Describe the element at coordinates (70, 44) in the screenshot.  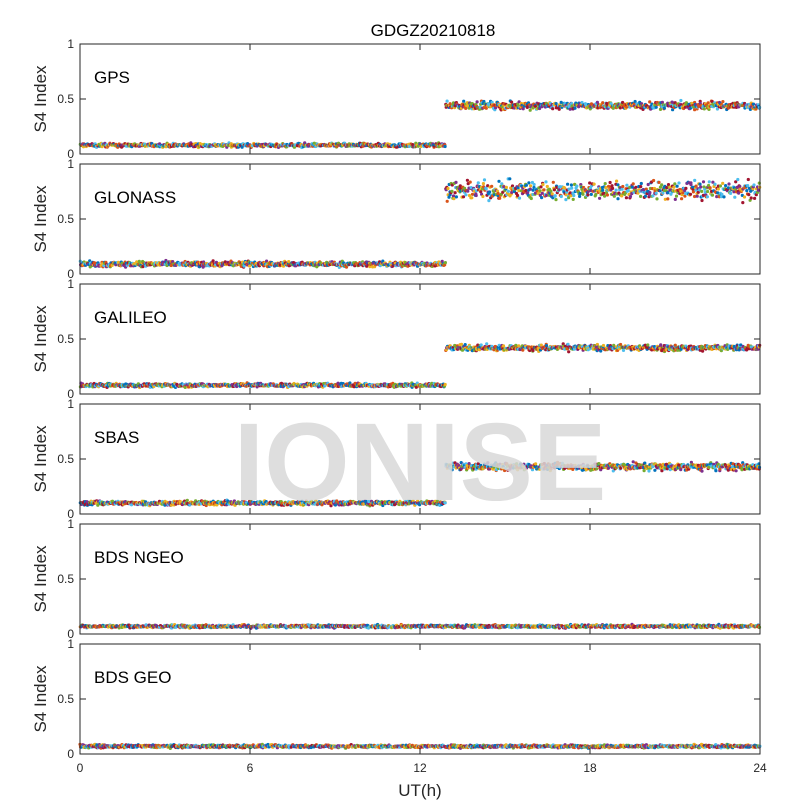
I see `y-tick-label: 1` at that location.